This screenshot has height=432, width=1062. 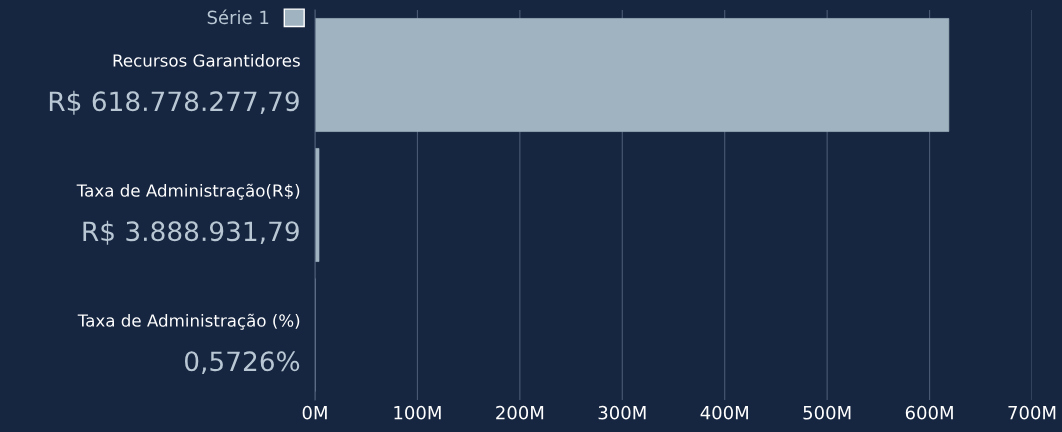 What do you see at coordinates (622, 412) in the screenshot?
I see `x-tick-label: 300M` at bounding box center [622, 412].